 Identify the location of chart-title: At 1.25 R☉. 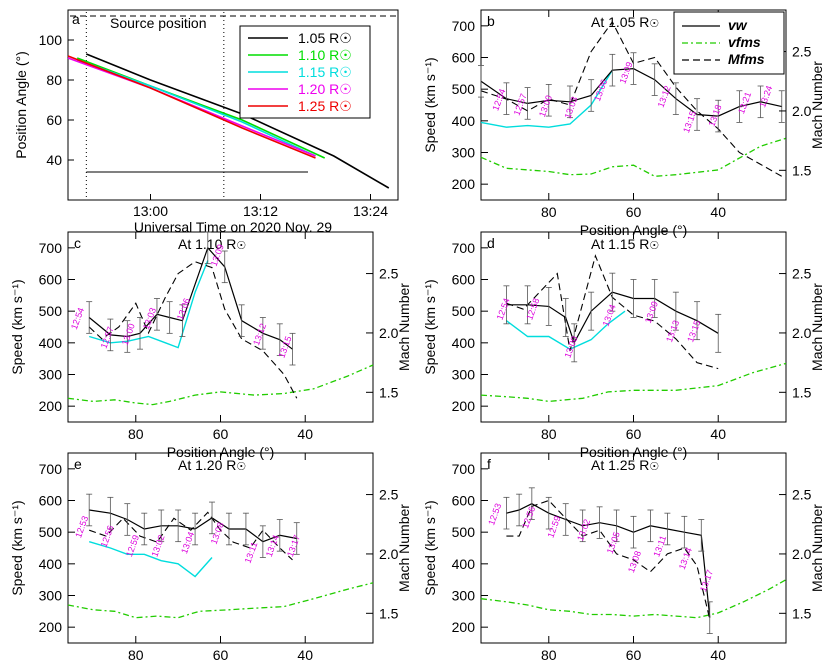
(625, 465).